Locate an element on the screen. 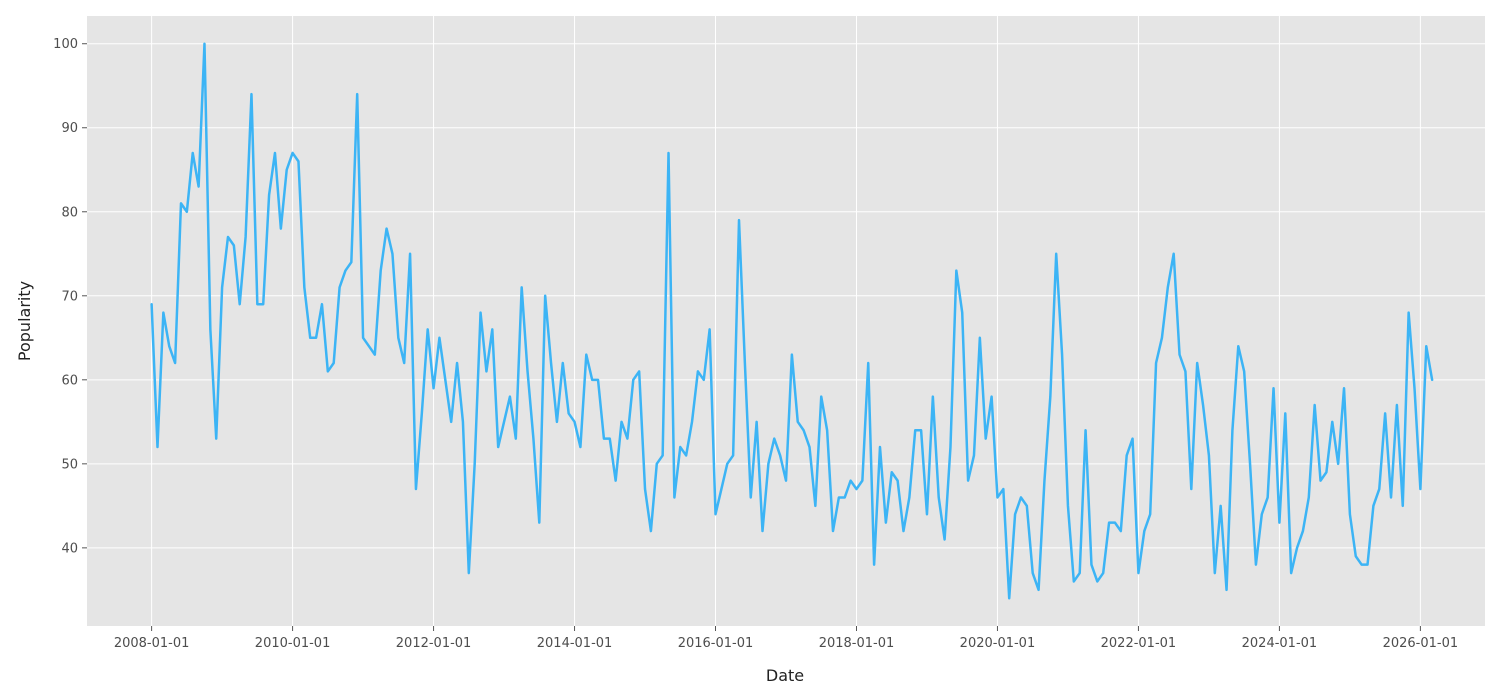 The image size is (1500, 700). x-tick-label: 2010-01-01 is located at coordinates (293, 643).